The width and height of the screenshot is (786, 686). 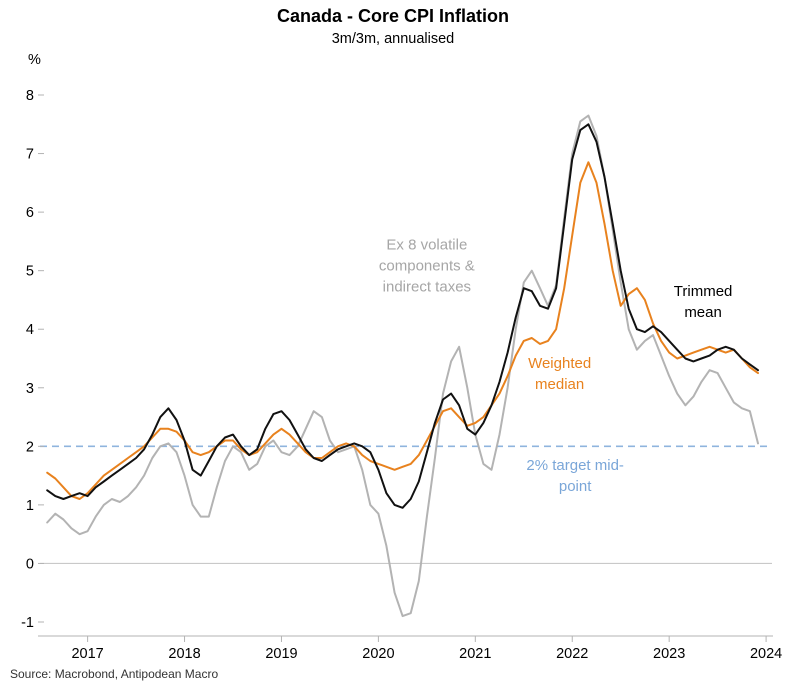 What do you see at coordinates (30, 506) in the screenshot?
I see `y-tick-label: 1` at bounding box center [30, 506].